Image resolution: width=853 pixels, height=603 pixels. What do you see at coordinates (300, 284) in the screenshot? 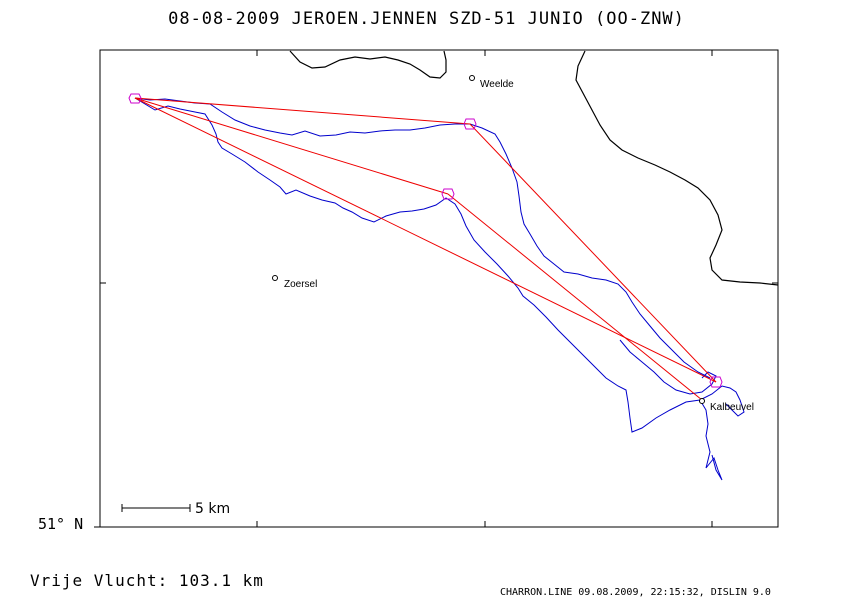
I see `place-label-zoersel: Zoersel` at bounding box center [300, 284].